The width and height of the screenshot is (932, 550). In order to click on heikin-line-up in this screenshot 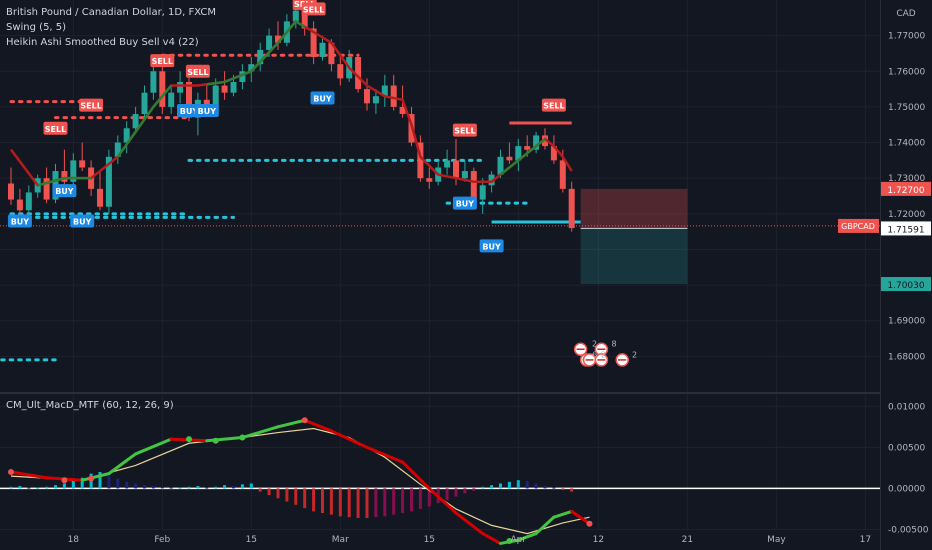, I will do `click(64, 181)`.